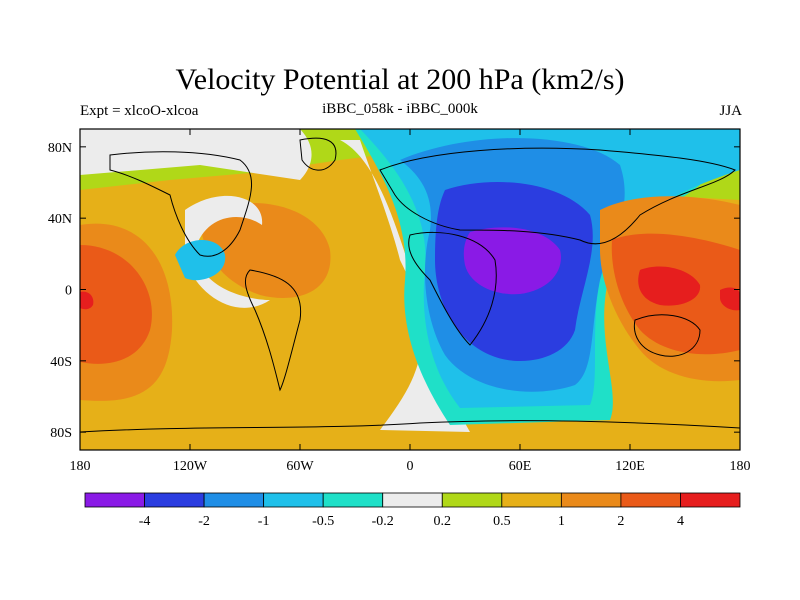  I want to click on colorbar-label: 4, so click(680, 521).